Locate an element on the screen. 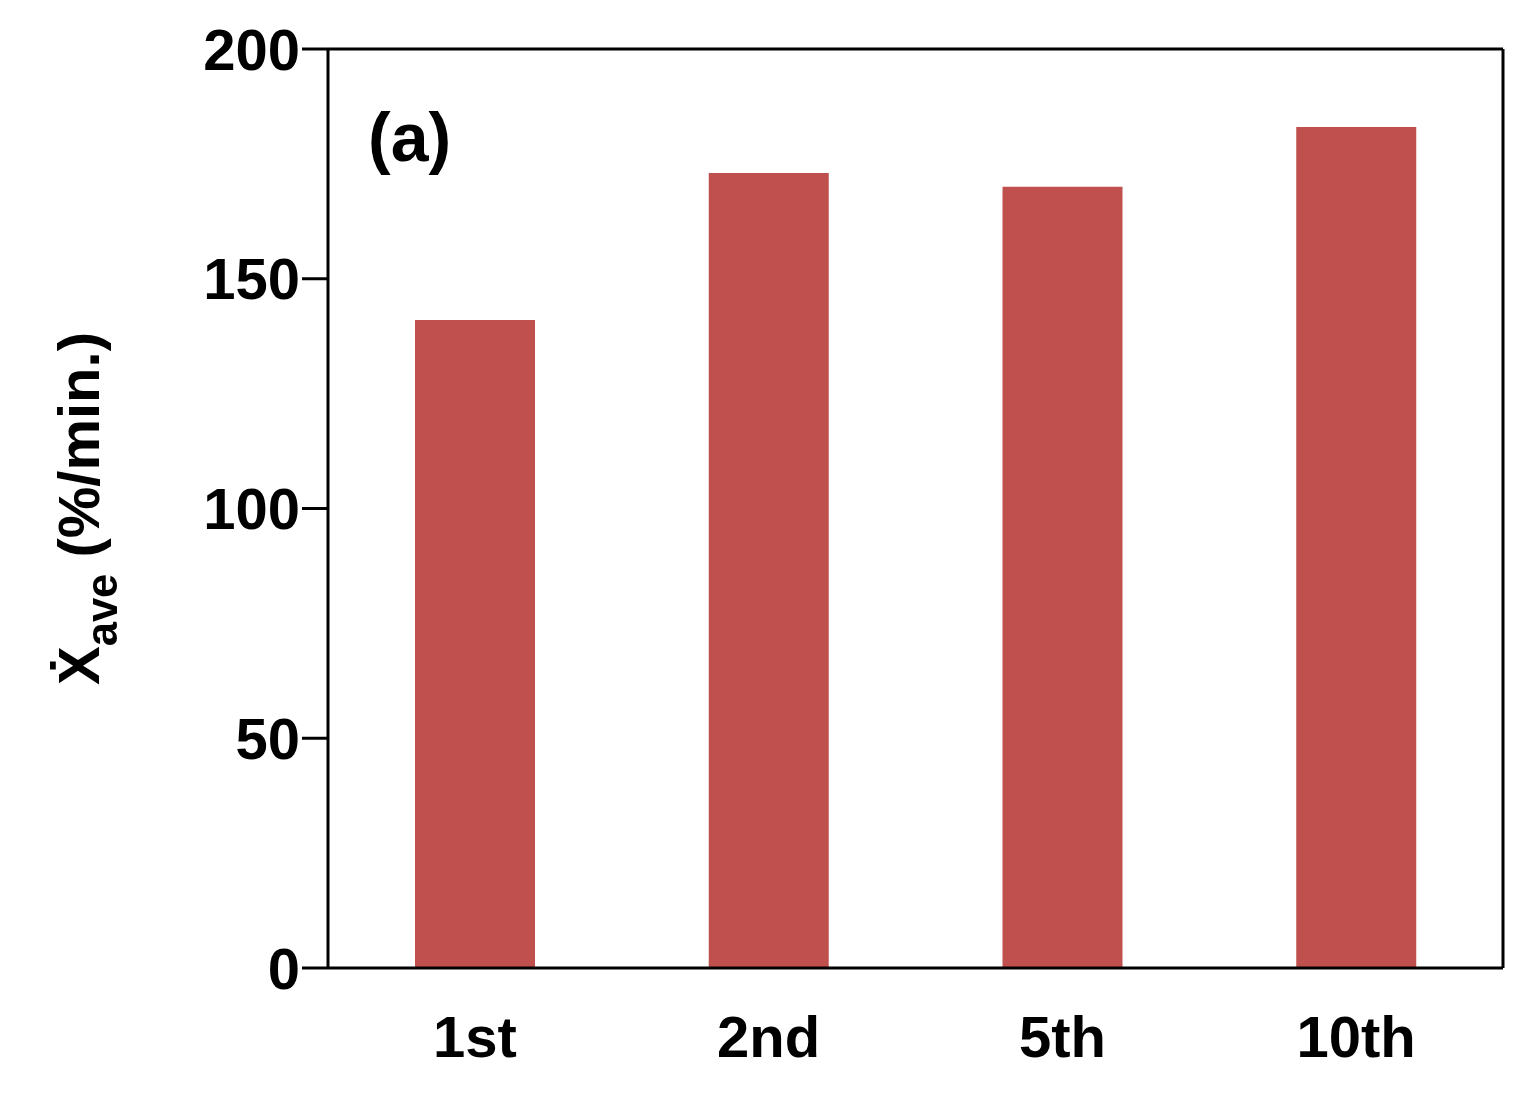 The height and width of the screenshot is (1106, 1519). x-tick-label: 2nd is located at coordinates (769, 1037).